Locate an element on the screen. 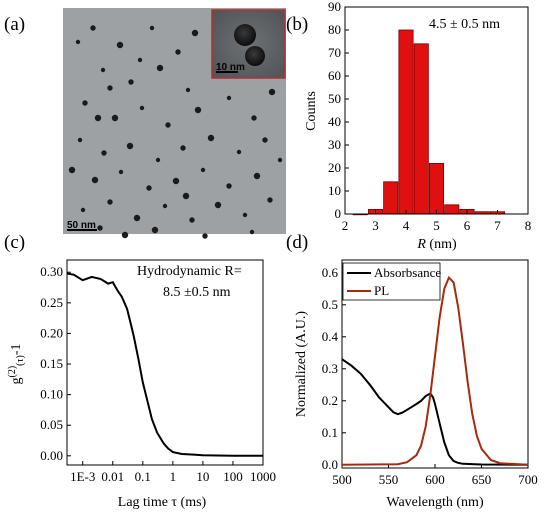  y-tick-label-c: 0.00 is located at coordinates (51, 455).